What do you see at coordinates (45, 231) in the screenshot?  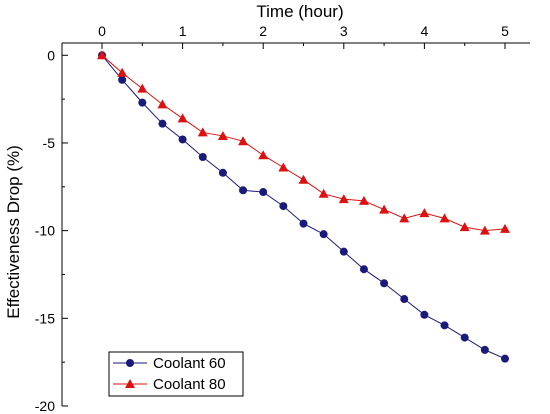 I see `y-tick-label: -10` at bounding box center [45, 231].